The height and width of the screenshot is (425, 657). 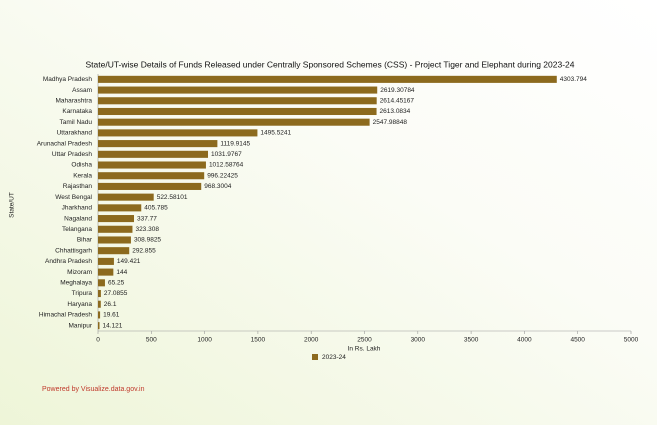 I want to click on x-tick-label: 0, so click(x=98, y=340).